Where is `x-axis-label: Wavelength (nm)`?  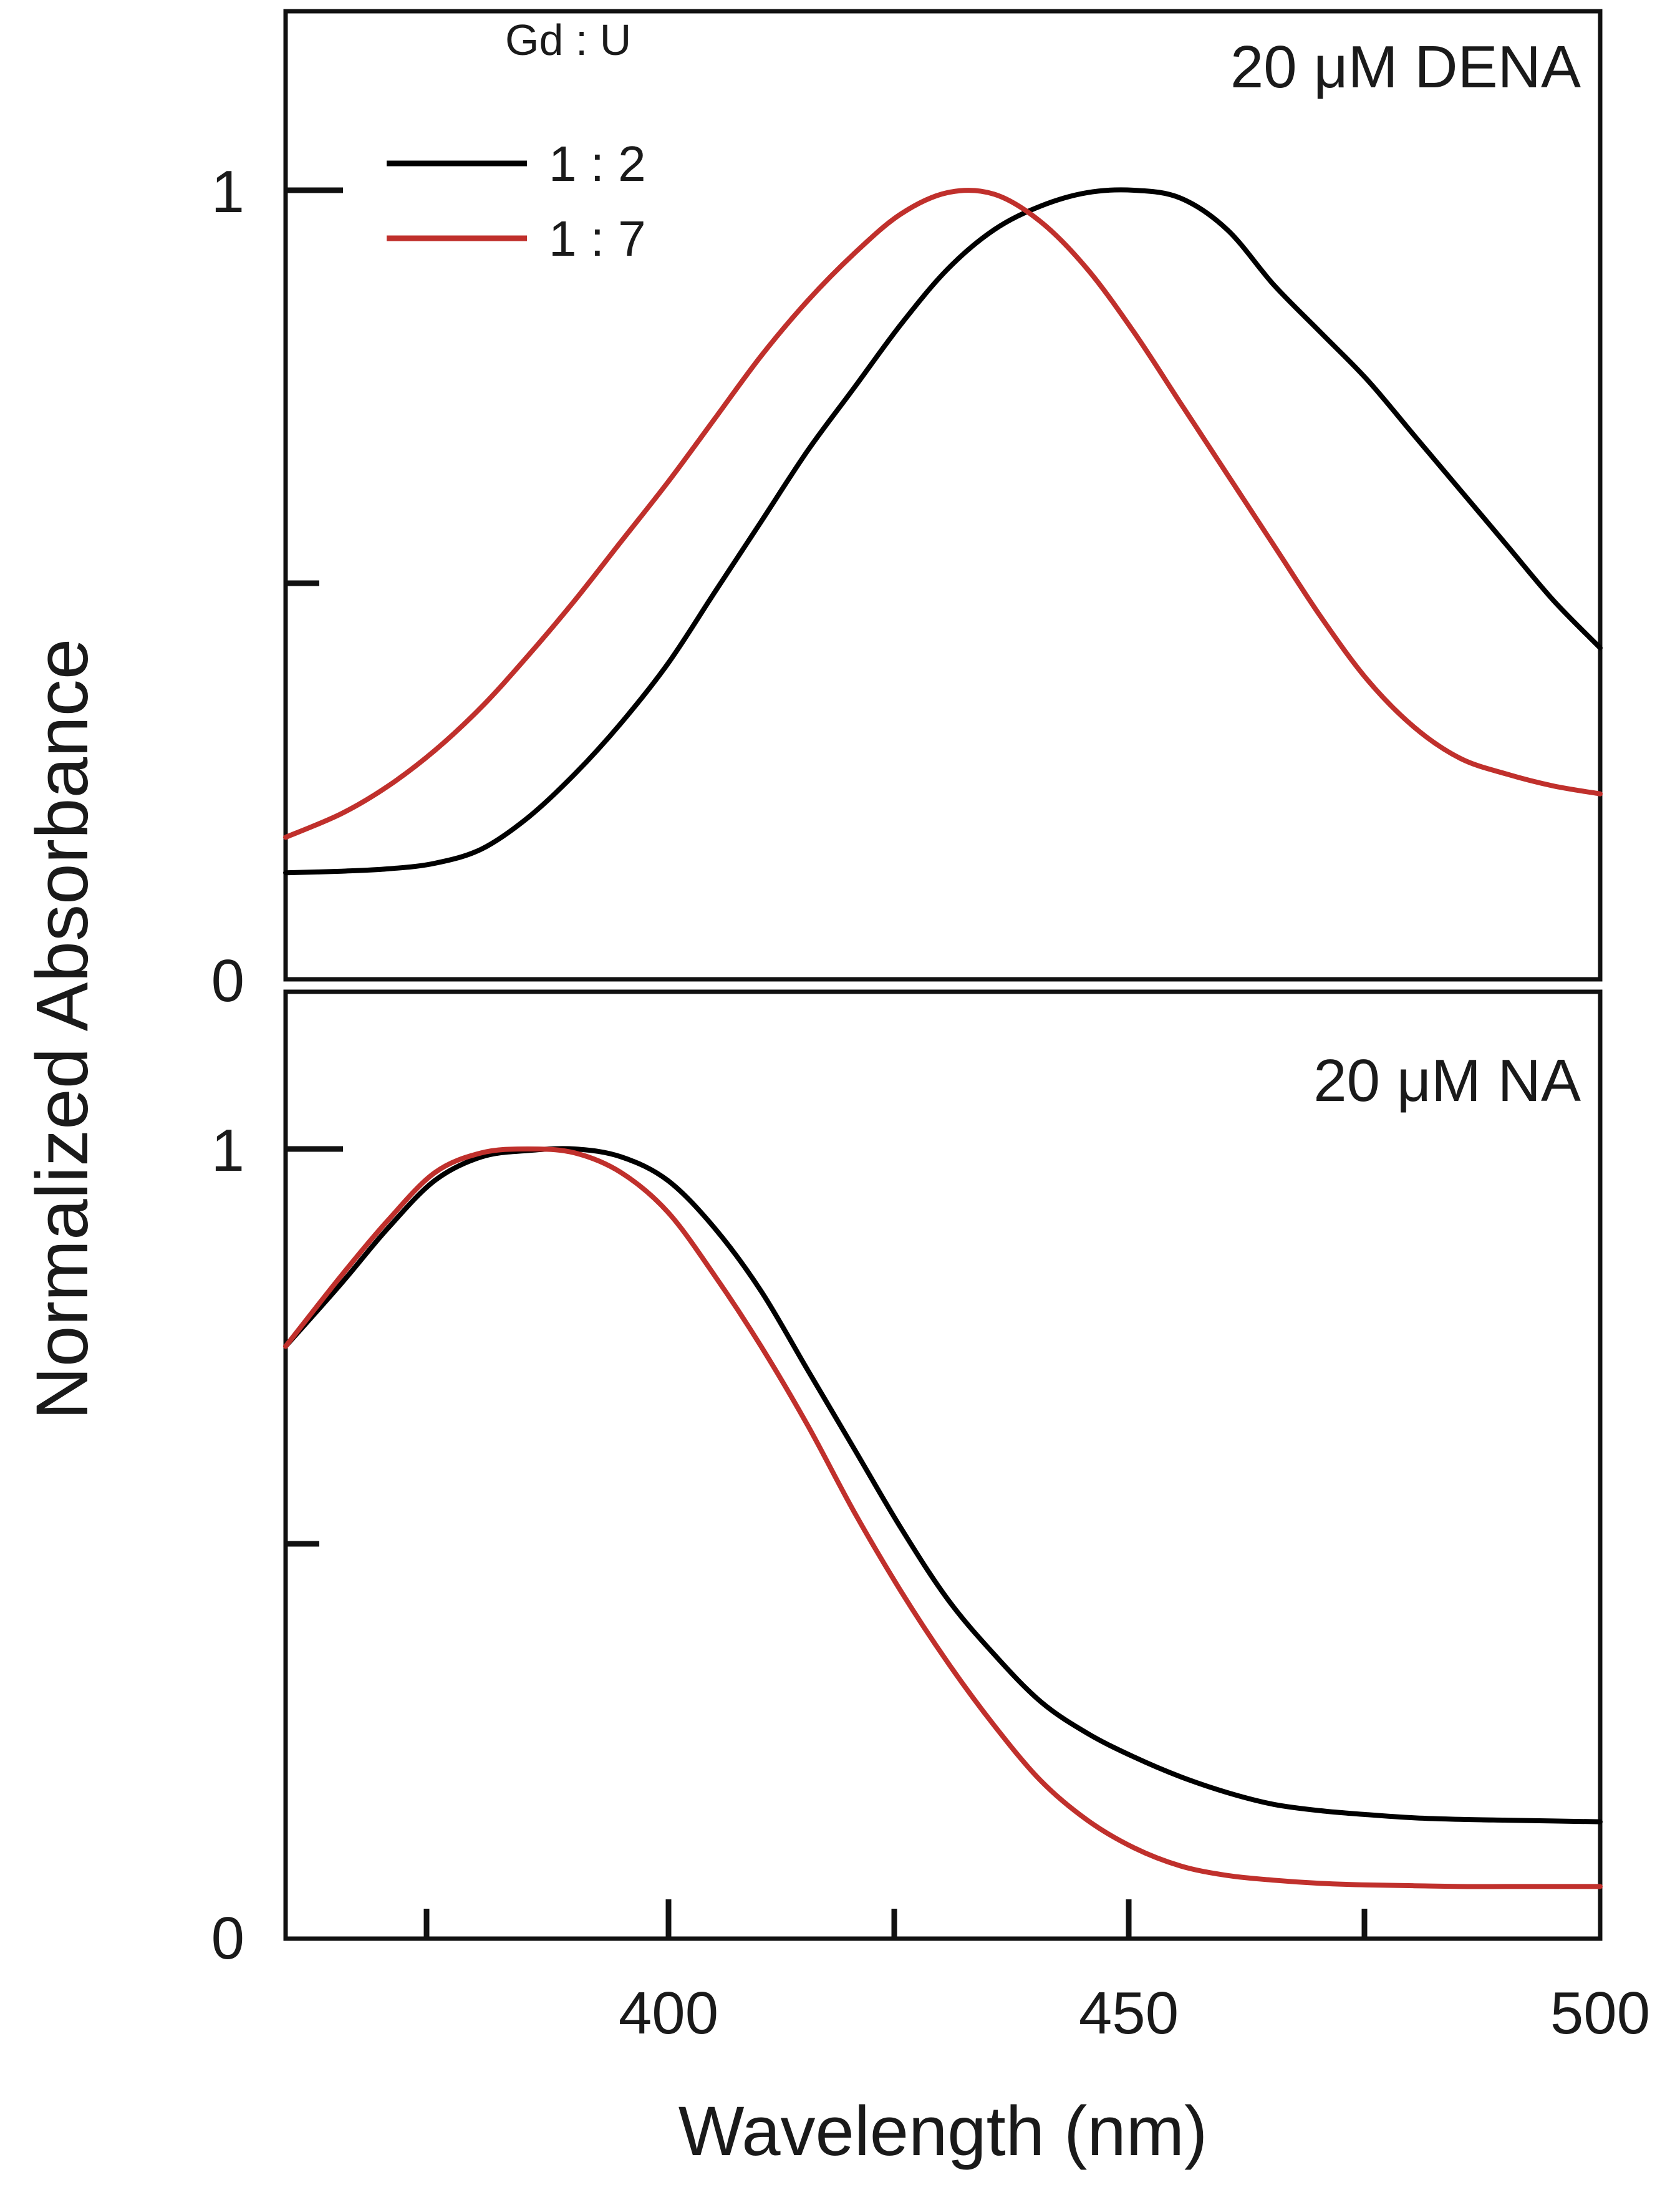
x-axis-label: Wavelength (nm) is located at coordinates (943, 2131).